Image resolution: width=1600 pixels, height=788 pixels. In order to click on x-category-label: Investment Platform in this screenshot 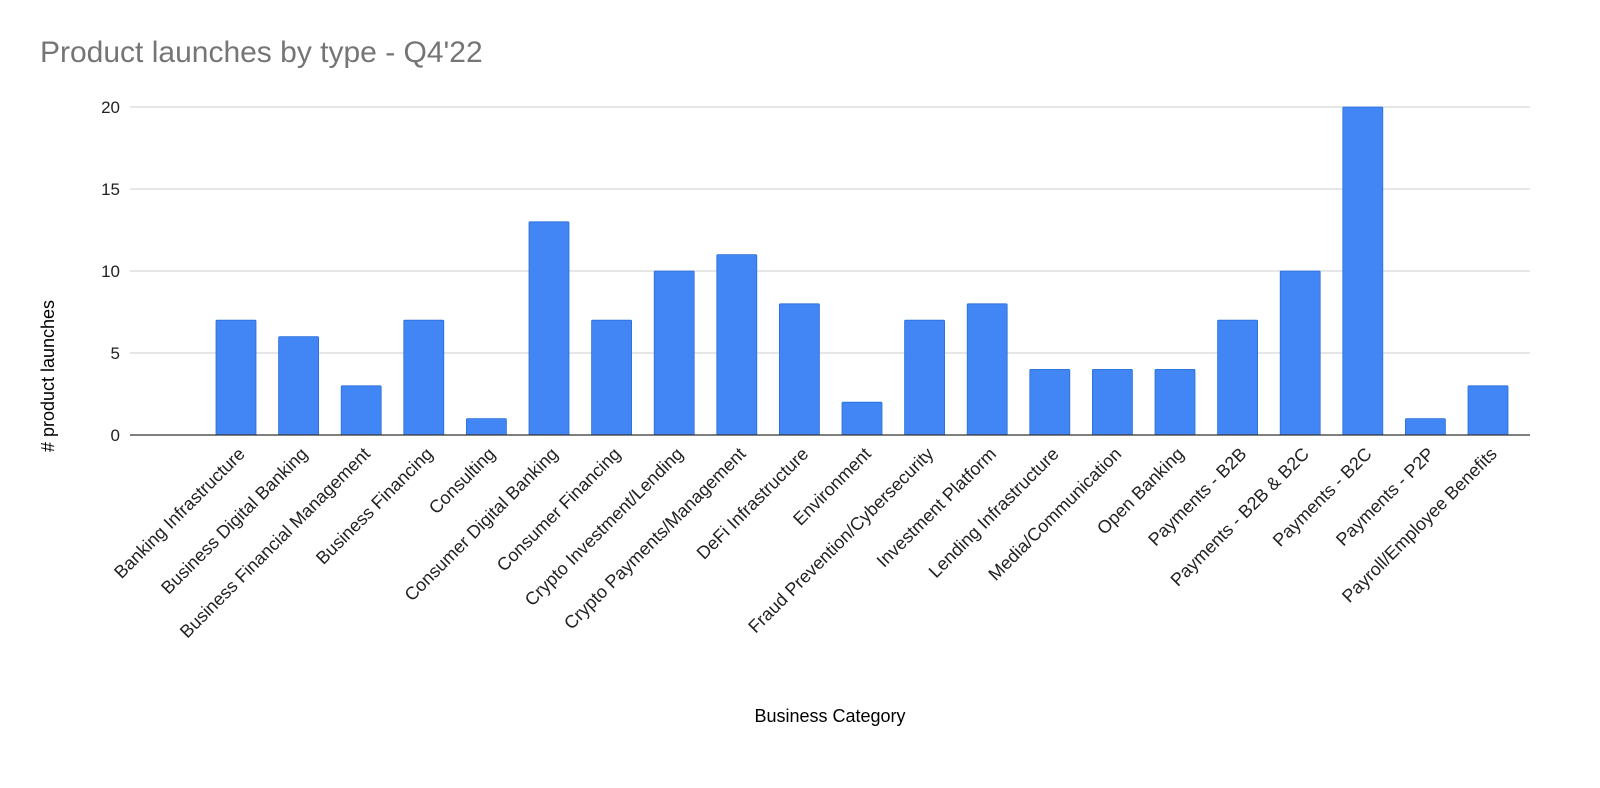, I will do `click(936, 507)`.